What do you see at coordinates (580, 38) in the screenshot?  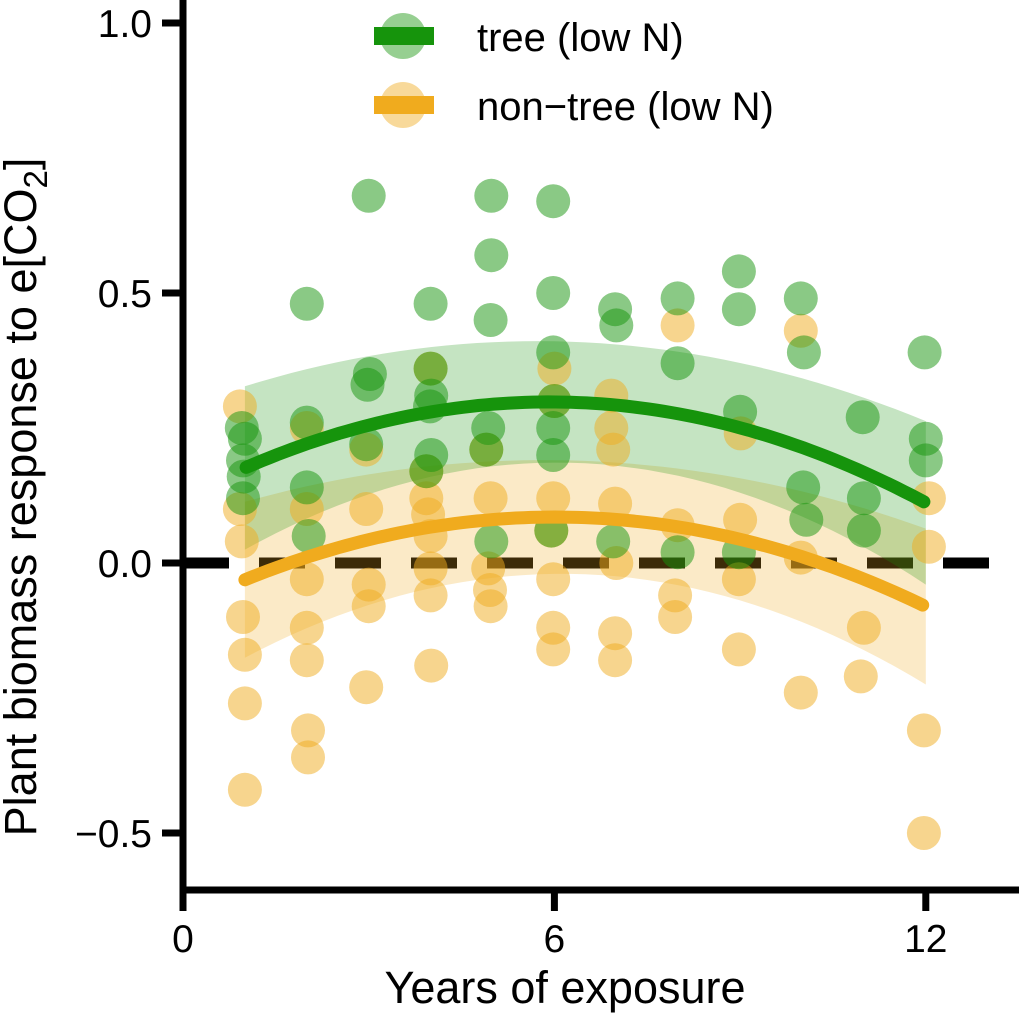 I see `legend-label-tree: tree (low N)` at bounding box center [580, 38].